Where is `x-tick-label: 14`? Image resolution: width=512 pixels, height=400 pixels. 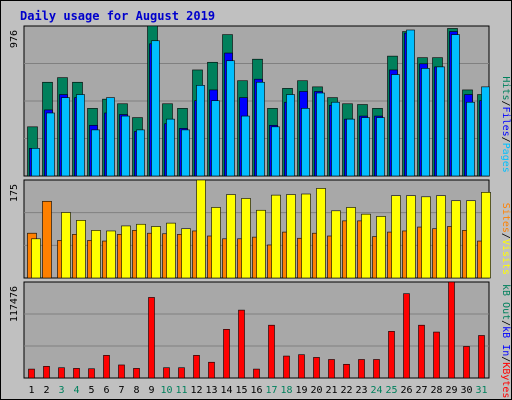 x-tick-label: 14 is located at coordinates (226, 390).